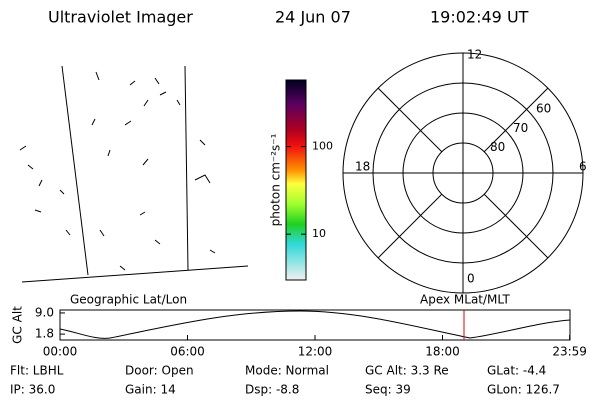  What do you see at coordinates (287, 371) in the screenshot?
I see `footer-field: Mode: Normal` at bounding box center [287, 371].